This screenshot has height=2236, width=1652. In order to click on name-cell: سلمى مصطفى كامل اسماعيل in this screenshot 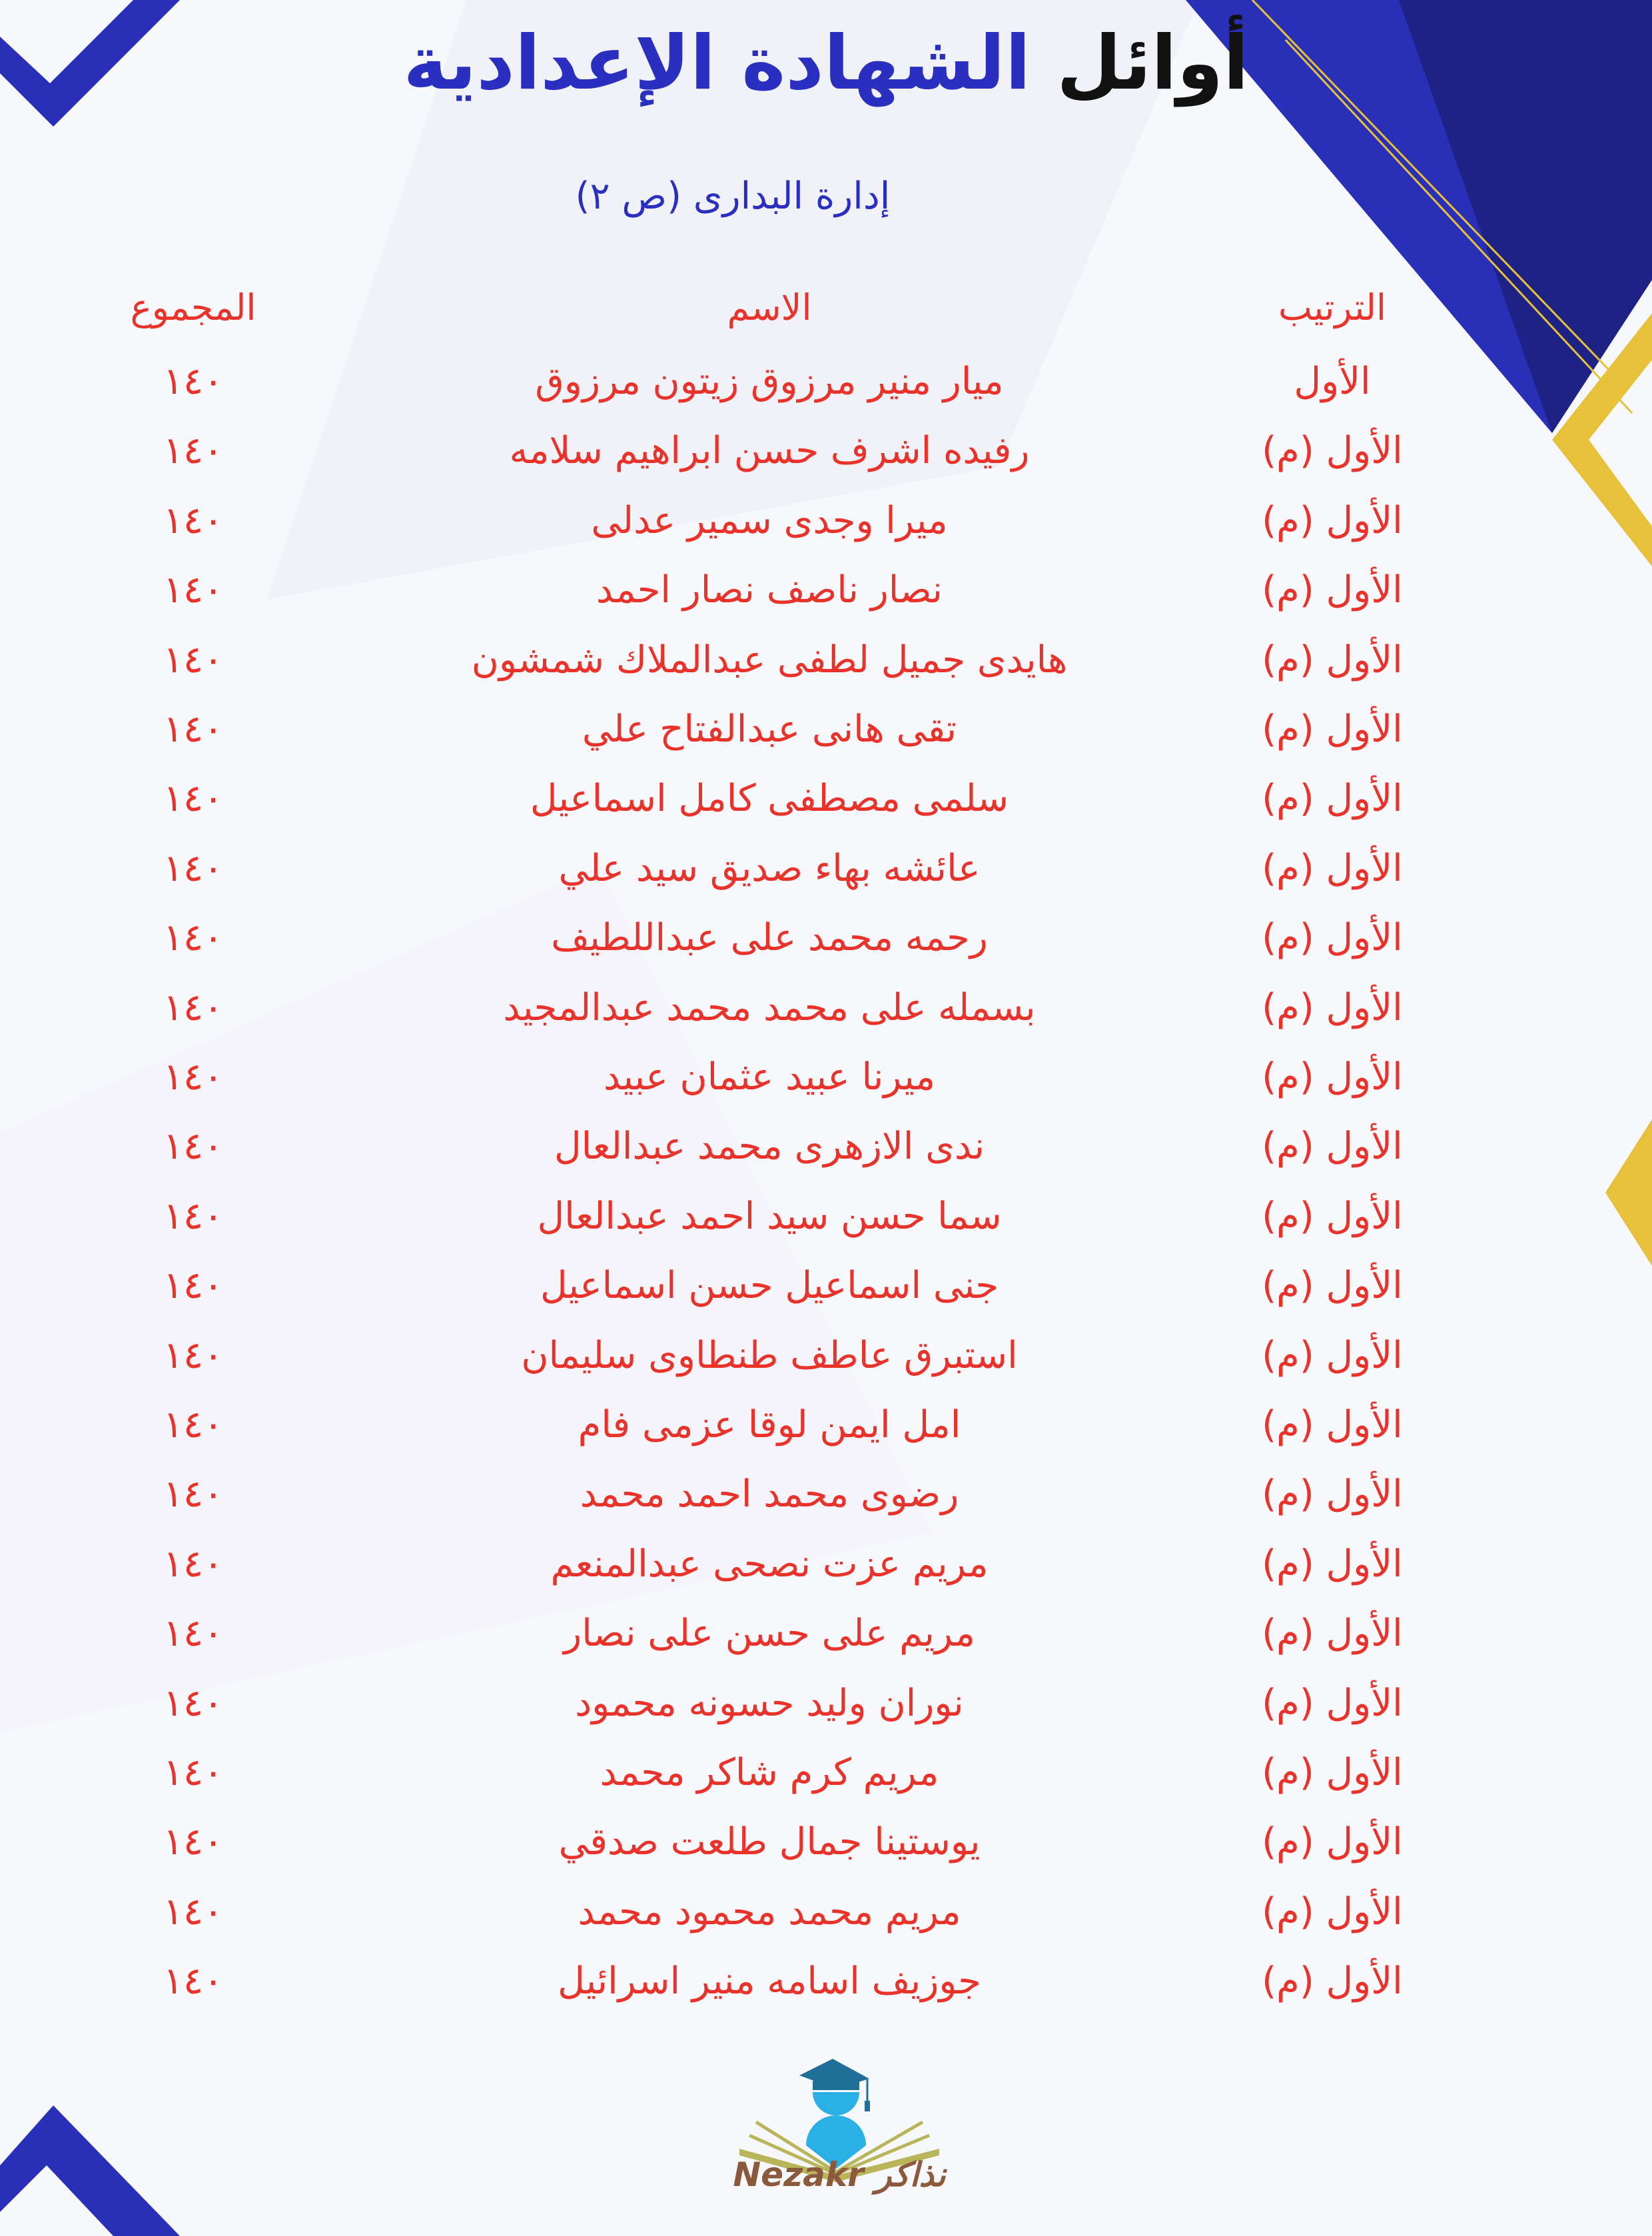, I will do `click(769, 799)`.